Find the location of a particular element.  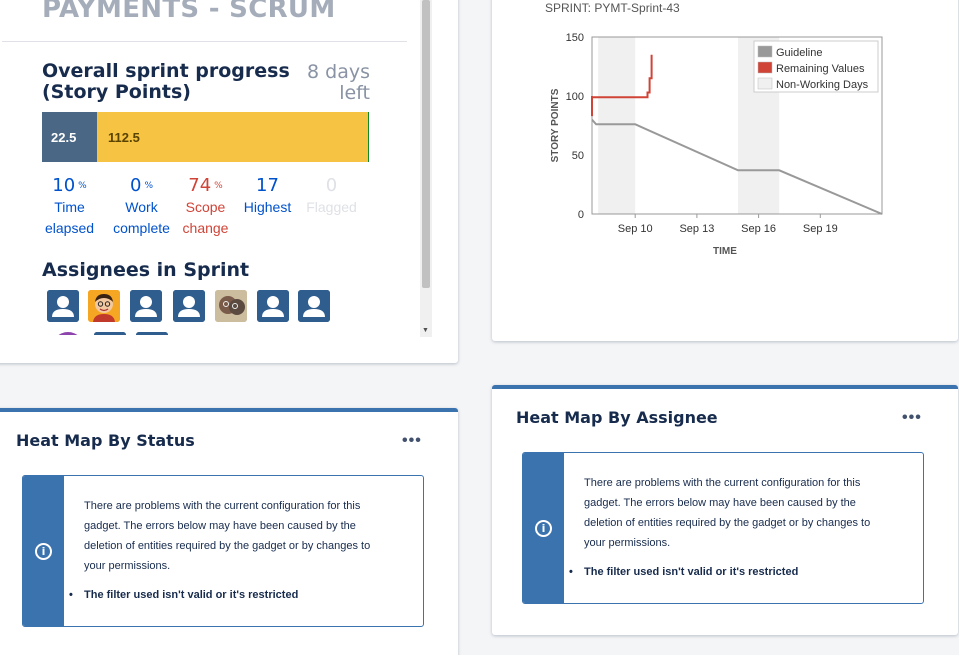

stat-label: Scope is located at coordinates (205, 207).